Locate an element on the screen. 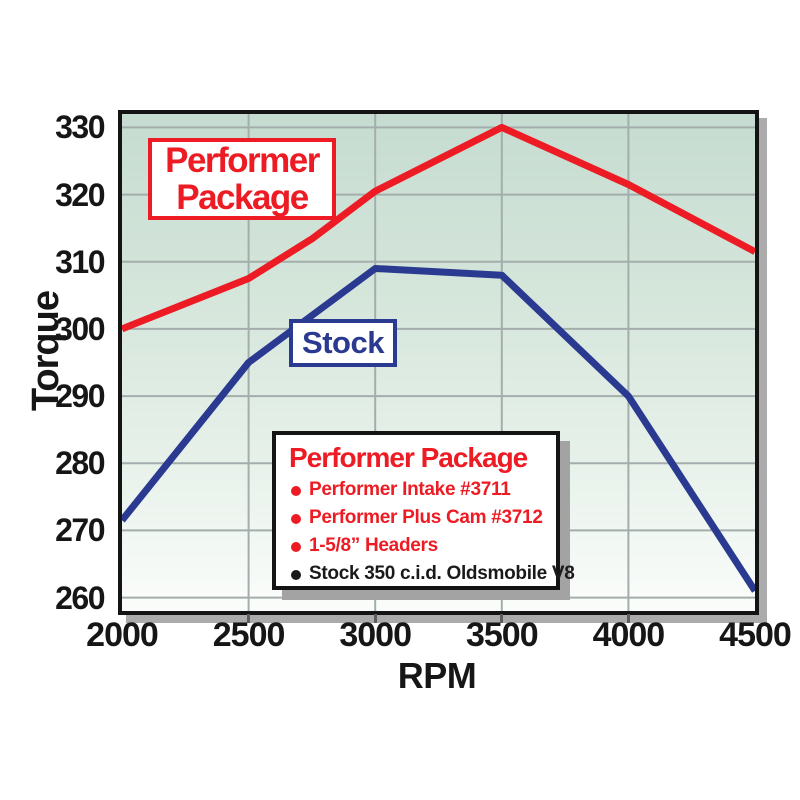  legend-item: Performer Plus Cam #3712 is located at coordinates (416, 518).